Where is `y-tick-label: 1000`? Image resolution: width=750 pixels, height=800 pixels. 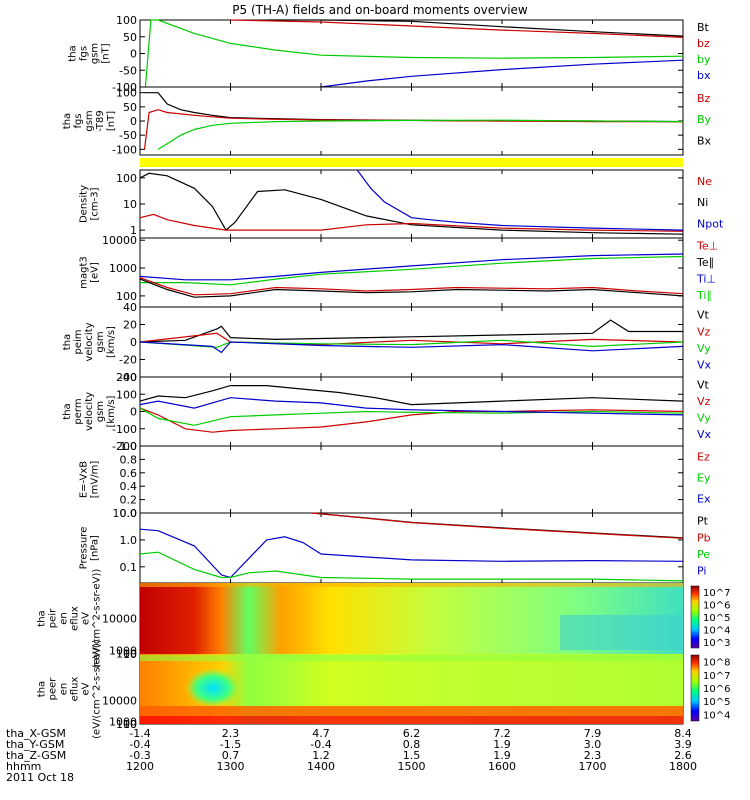
y-tick-label: 1000 is located at coordinates (123, 268).